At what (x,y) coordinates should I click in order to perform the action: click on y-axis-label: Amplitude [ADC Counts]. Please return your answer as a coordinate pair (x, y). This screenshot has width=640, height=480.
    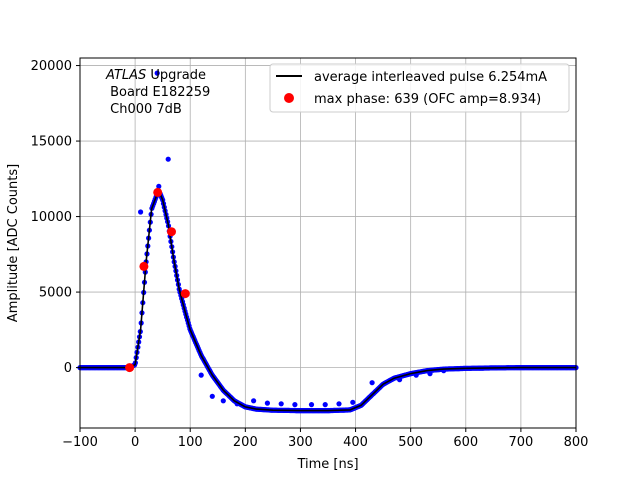
    Looking at the image, I should click on (13, 243).